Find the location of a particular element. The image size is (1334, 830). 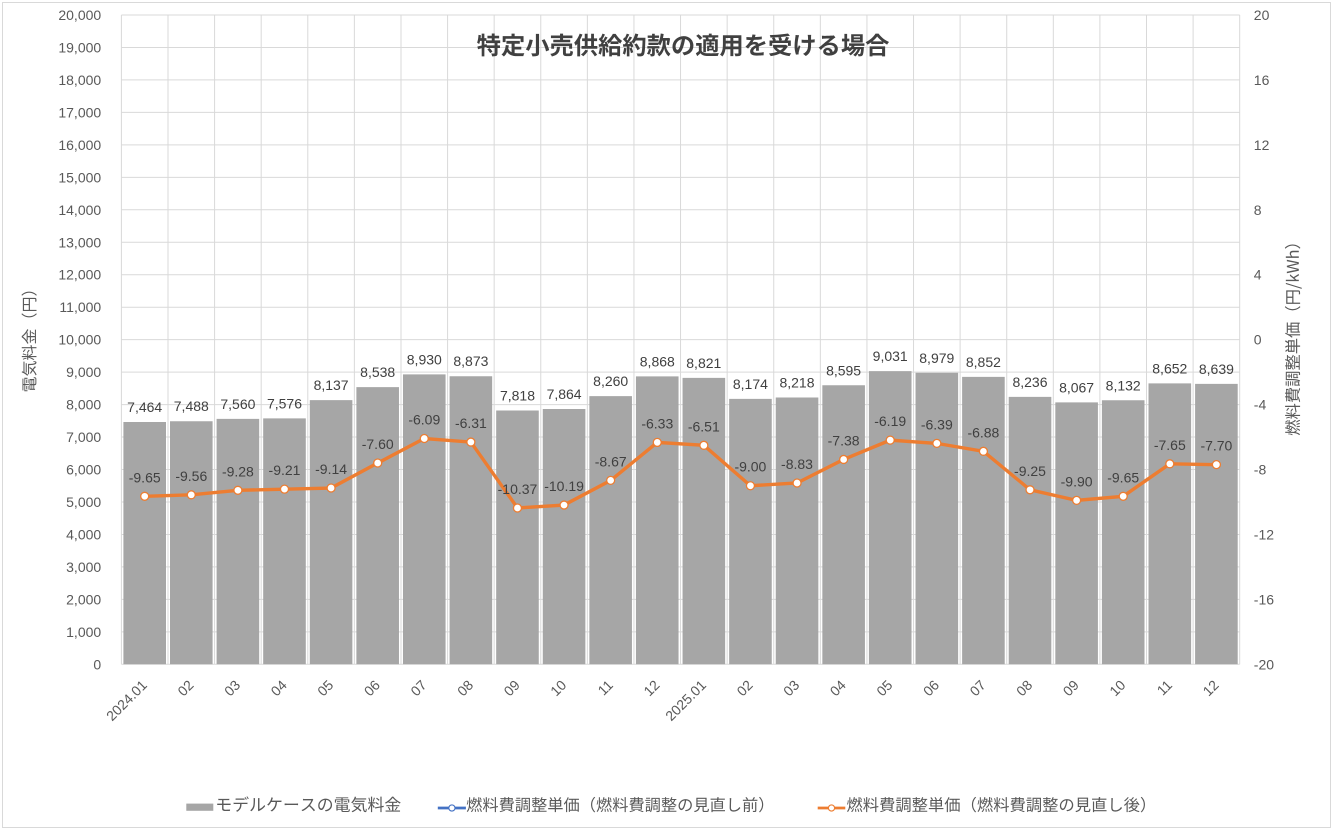

svg-text: -12 is located at coordinates (1264, 534).